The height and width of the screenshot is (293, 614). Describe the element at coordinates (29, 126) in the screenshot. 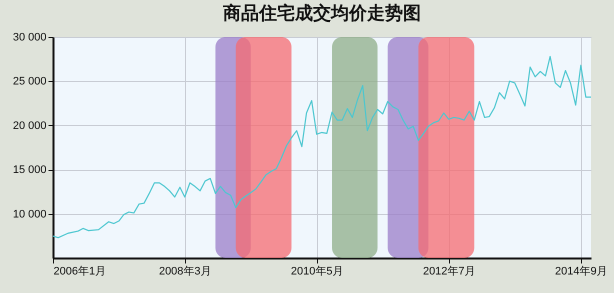

I see `y-tick-label: 20 000` at that location.